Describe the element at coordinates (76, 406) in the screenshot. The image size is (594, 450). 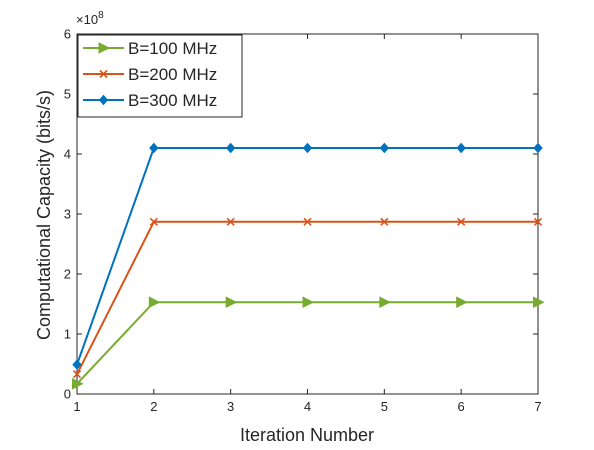
I see `x-tick-label: 1` at that location.